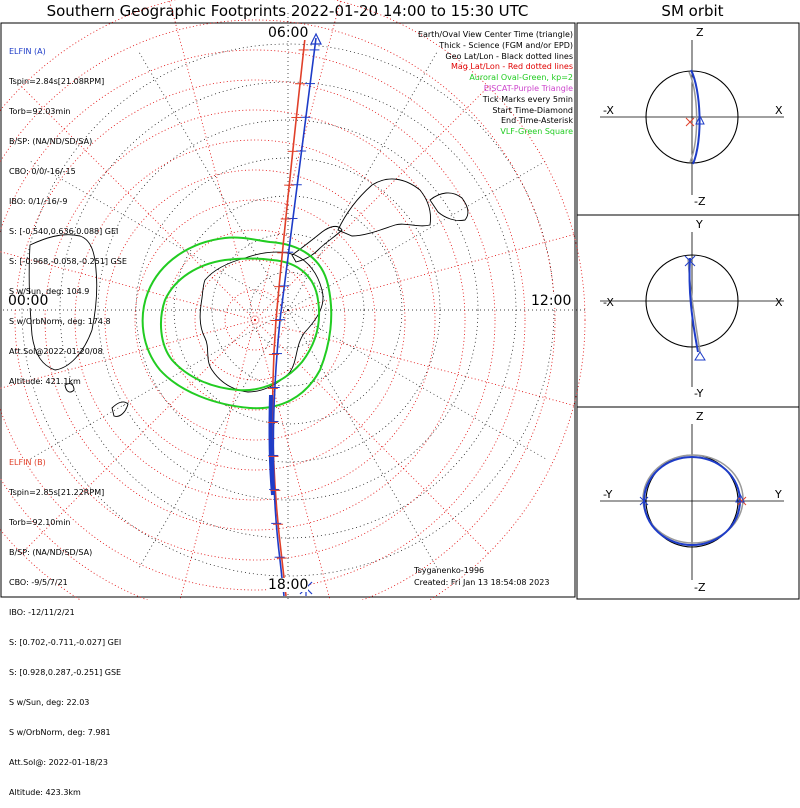 The image size is (800, 808). I want to click on legend-item: Tick Marks every 5min, so click(527, 99).